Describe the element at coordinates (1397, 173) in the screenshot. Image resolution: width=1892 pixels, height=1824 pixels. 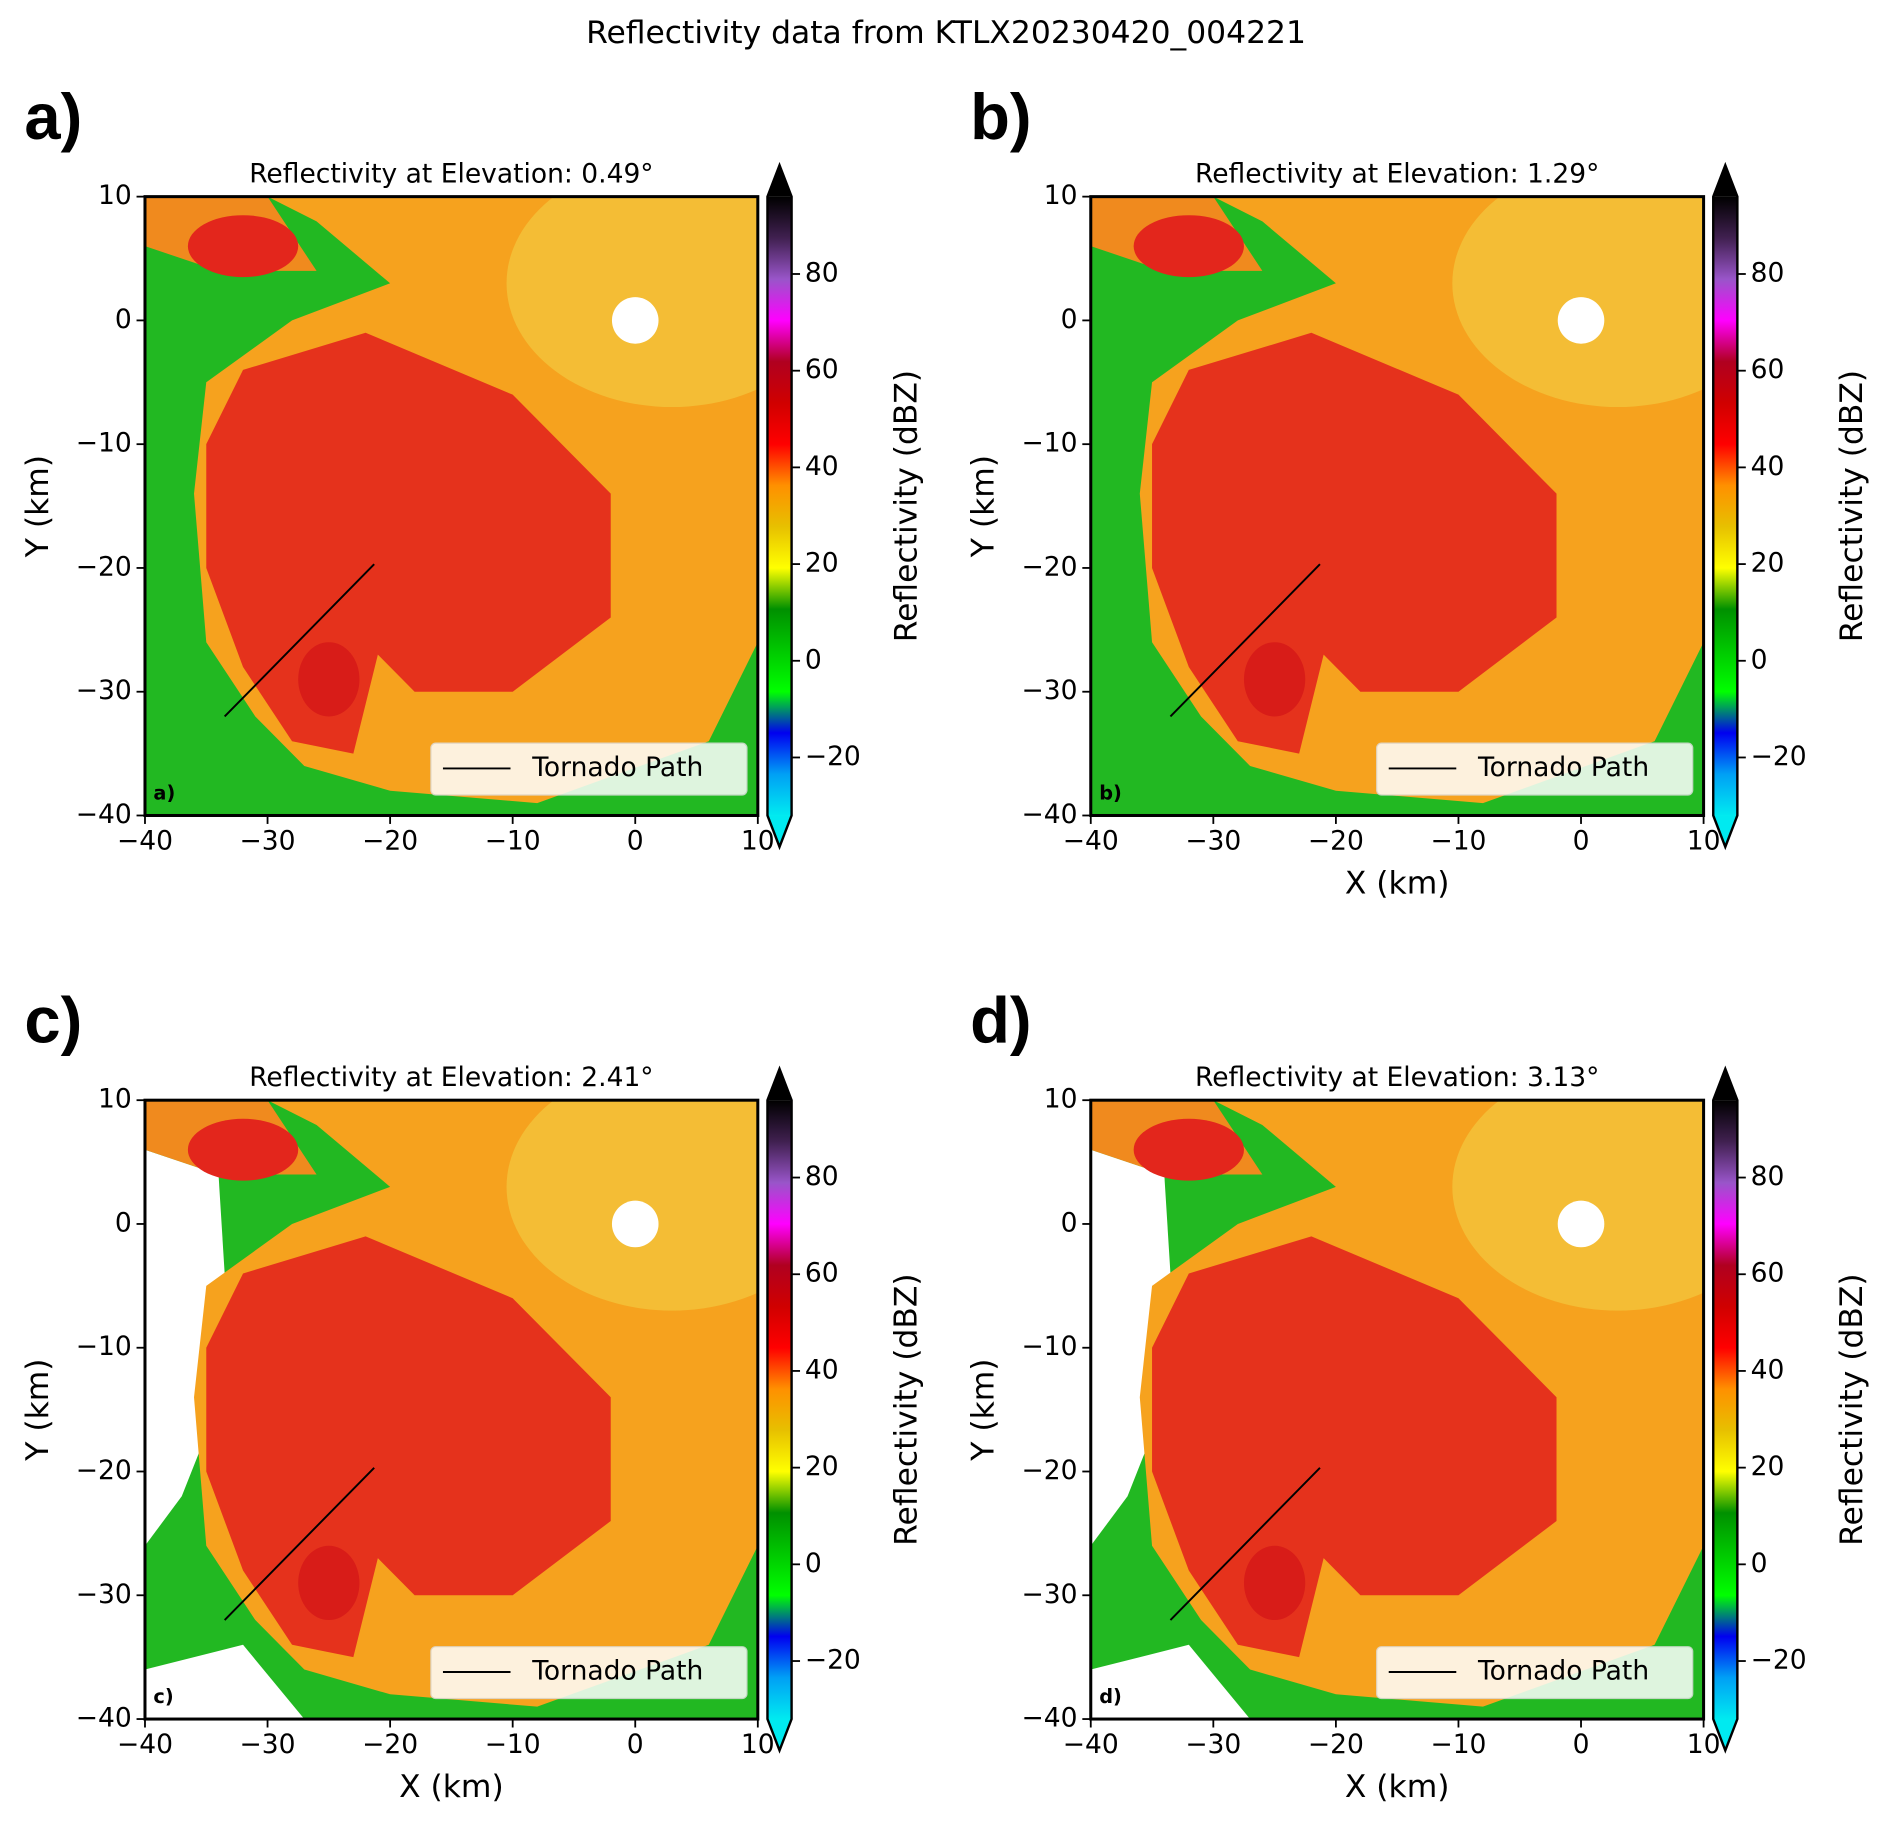
I see `axes-title: Reflectivity at Elevation: 1.29°` at that location.